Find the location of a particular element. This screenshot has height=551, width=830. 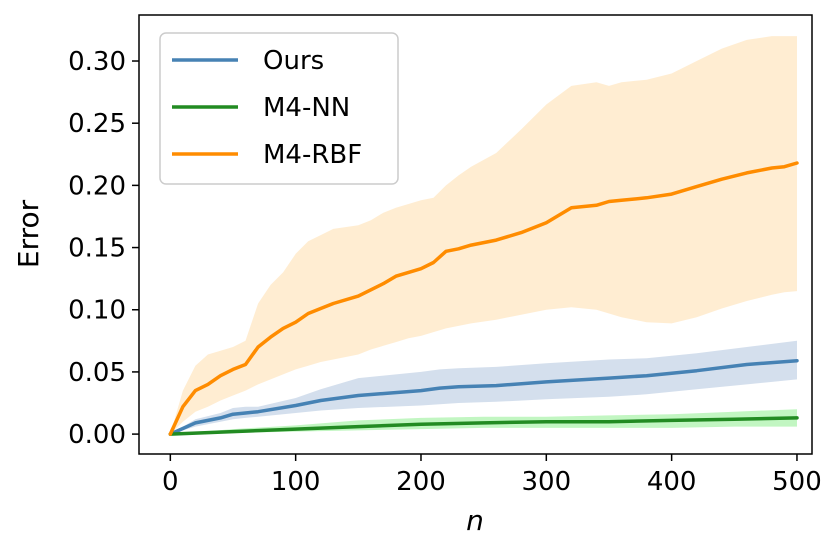

legend-box is located at coordinates (279, 108).